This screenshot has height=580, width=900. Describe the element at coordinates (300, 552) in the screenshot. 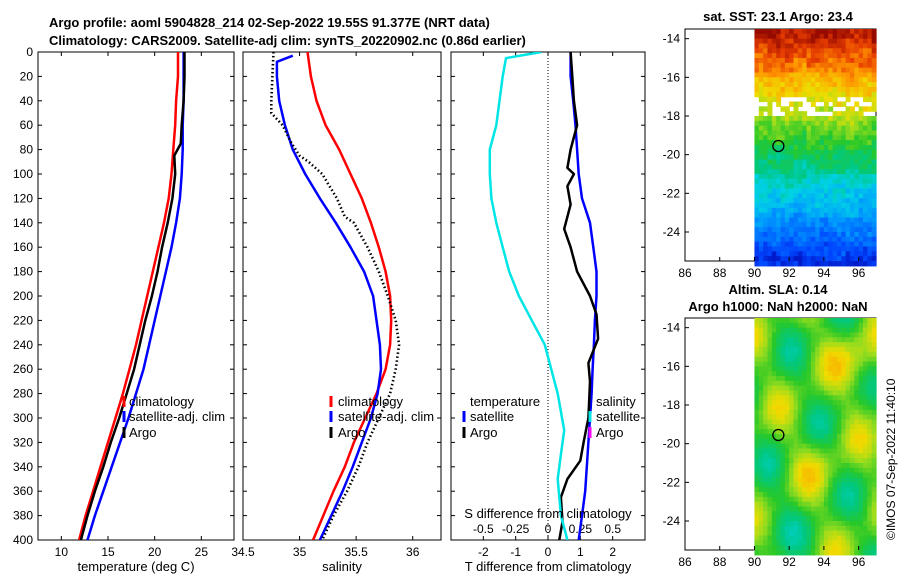

I see `salinity-xtick-label: 35` at that location.